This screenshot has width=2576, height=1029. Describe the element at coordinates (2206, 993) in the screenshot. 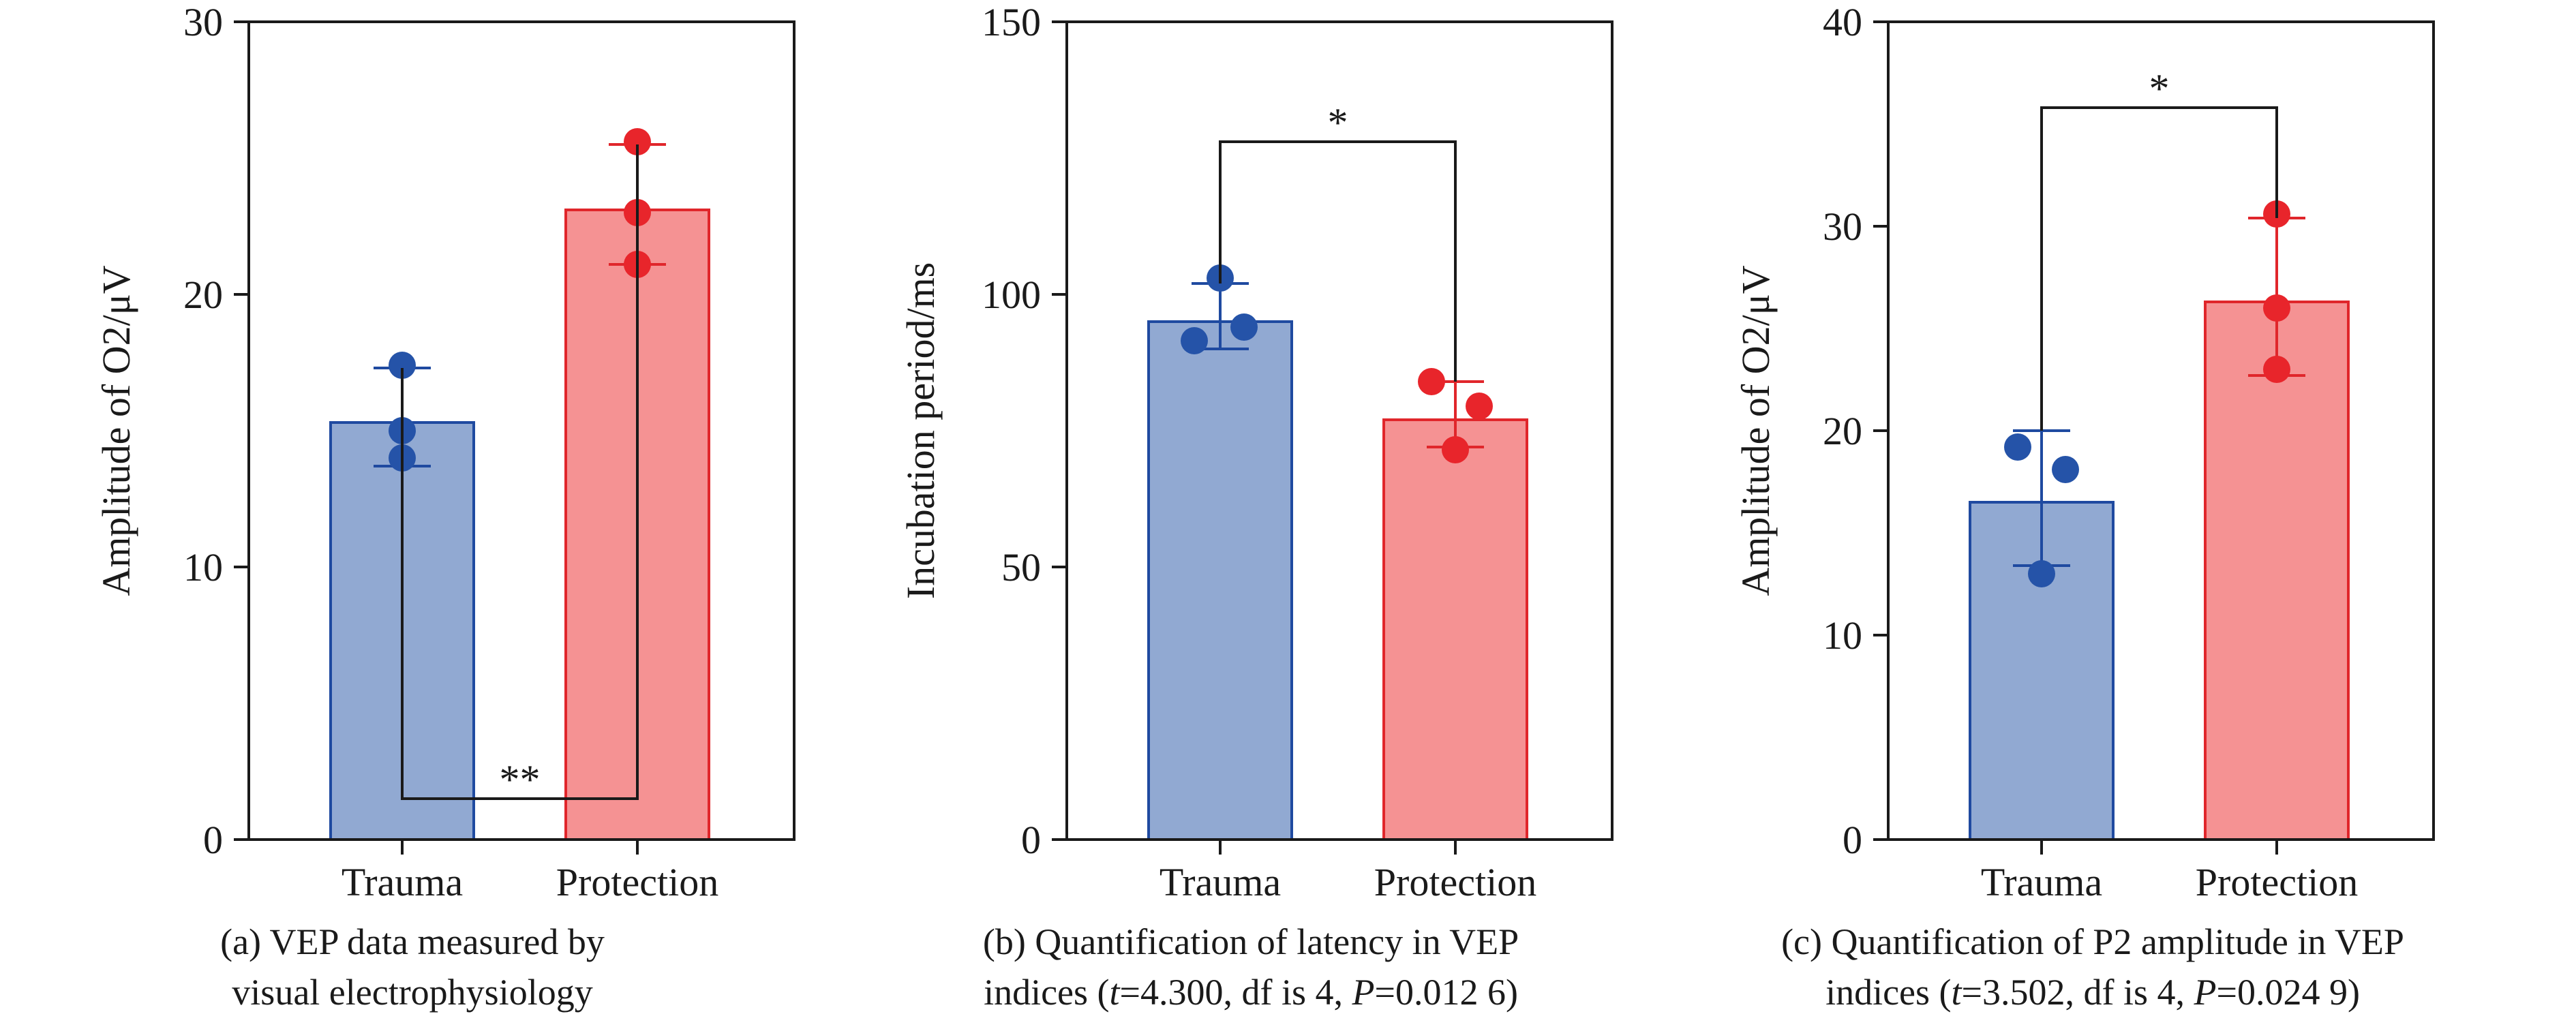

I see `caption-c-p-label: P` at that location.